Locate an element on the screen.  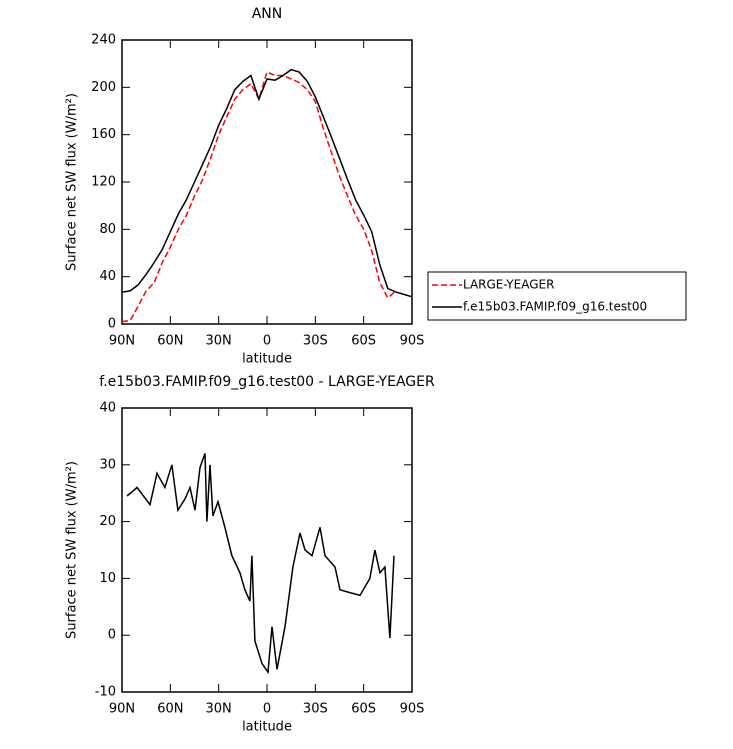
legend-label: f.e15b03.FAMIP.f09_g16.test00 is located at coordinates (555, 307).